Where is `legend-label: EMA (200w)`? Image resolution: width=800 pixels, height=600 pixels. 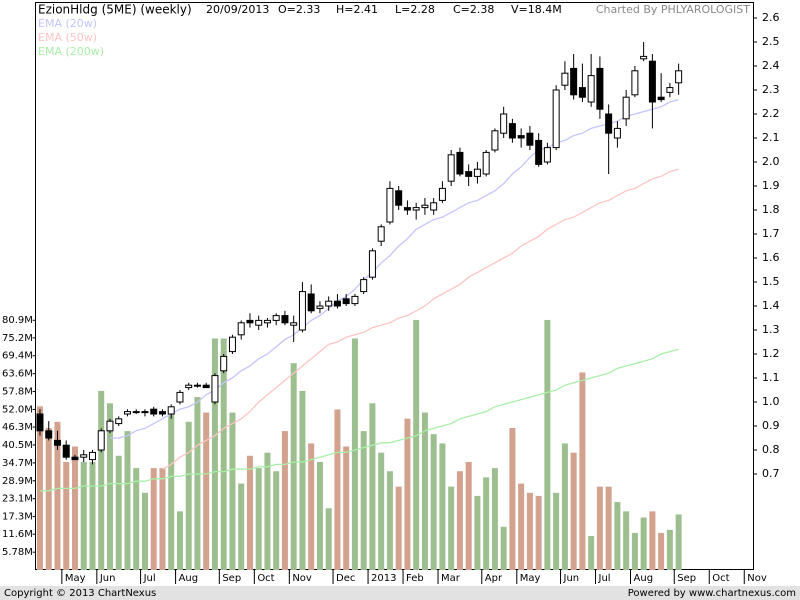
legend-label: EMA (200w) is located at coordinates (71, 51).